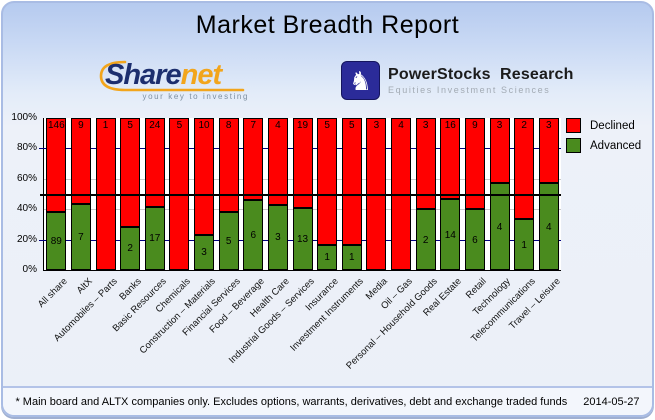  Describe the element at coordinates (143, 75) in the screenshot. I see `sharenet-word-main: Share` at that location.